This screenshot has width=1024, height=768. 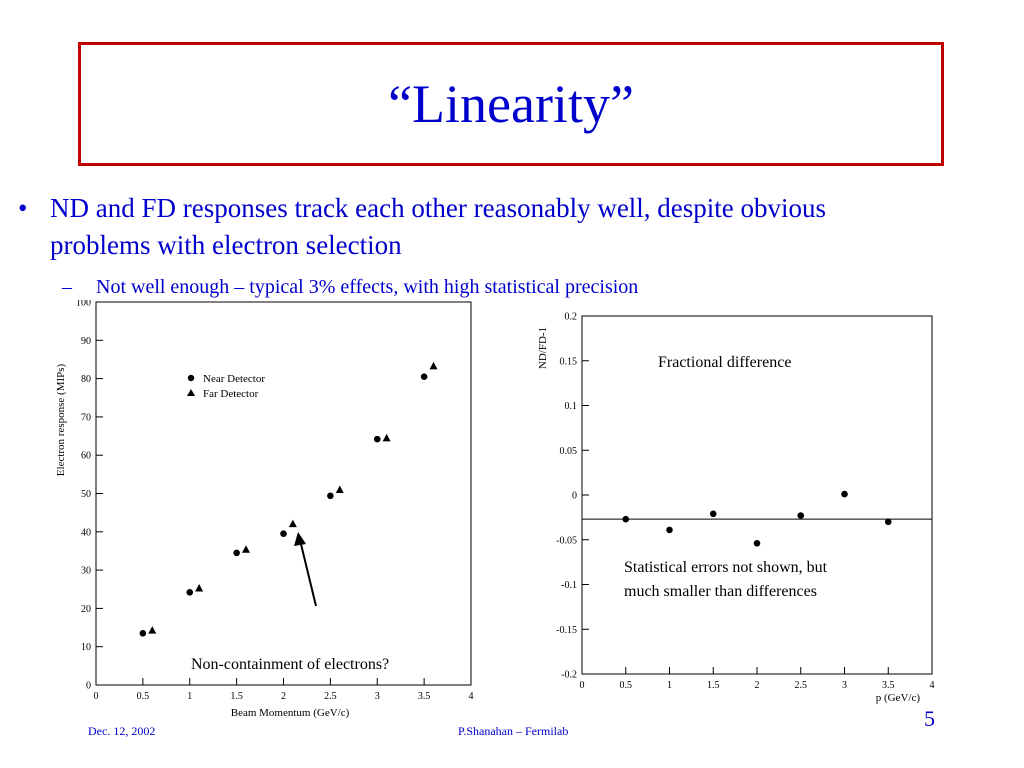 What do you see at coordinates (569, 451) in the screenshot?
I see `right-y-tick-label: 0.05` at bounding box center [569, 451].